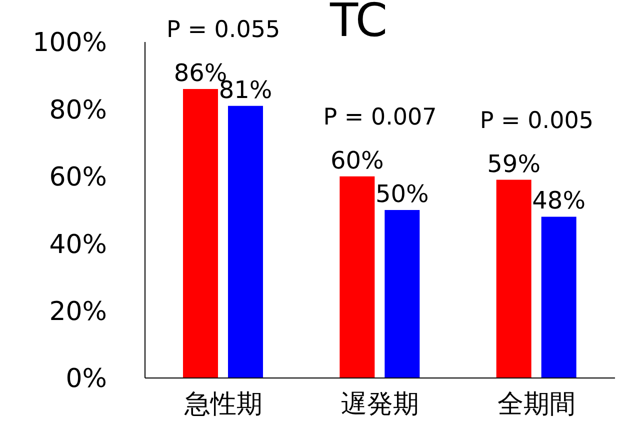 The width and height of the screenshot is (625, 431). I want to click on y-tick-label: 40%, so click(78, 245).